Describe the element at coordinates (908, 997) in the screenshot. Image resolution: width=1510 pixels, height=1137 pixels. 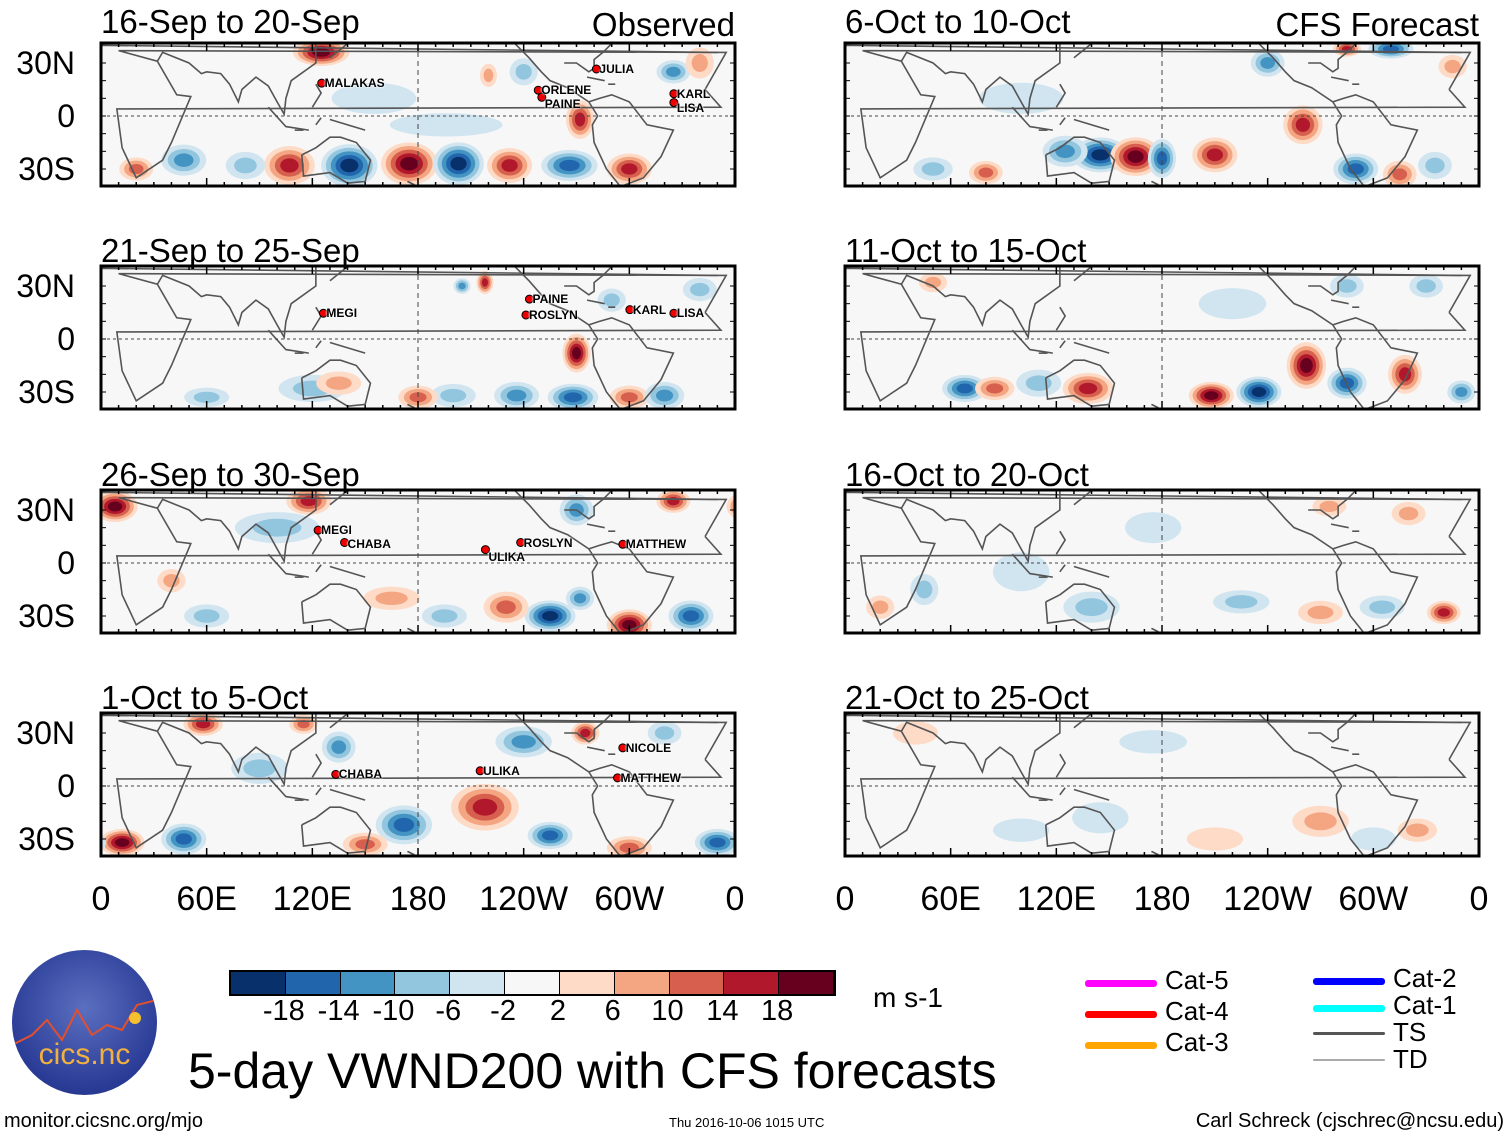
I see `colorbar-units: m s-1` at that location.